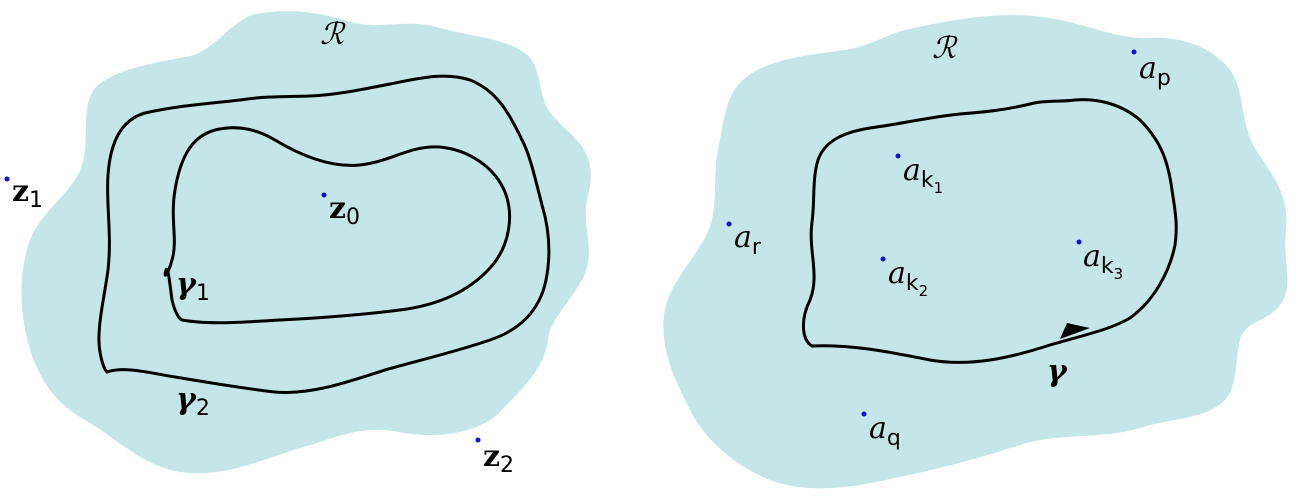  Describe the element at coordinates (1057, 371) in the screenshot. I see `curve-gamma-label: γ` at that location.